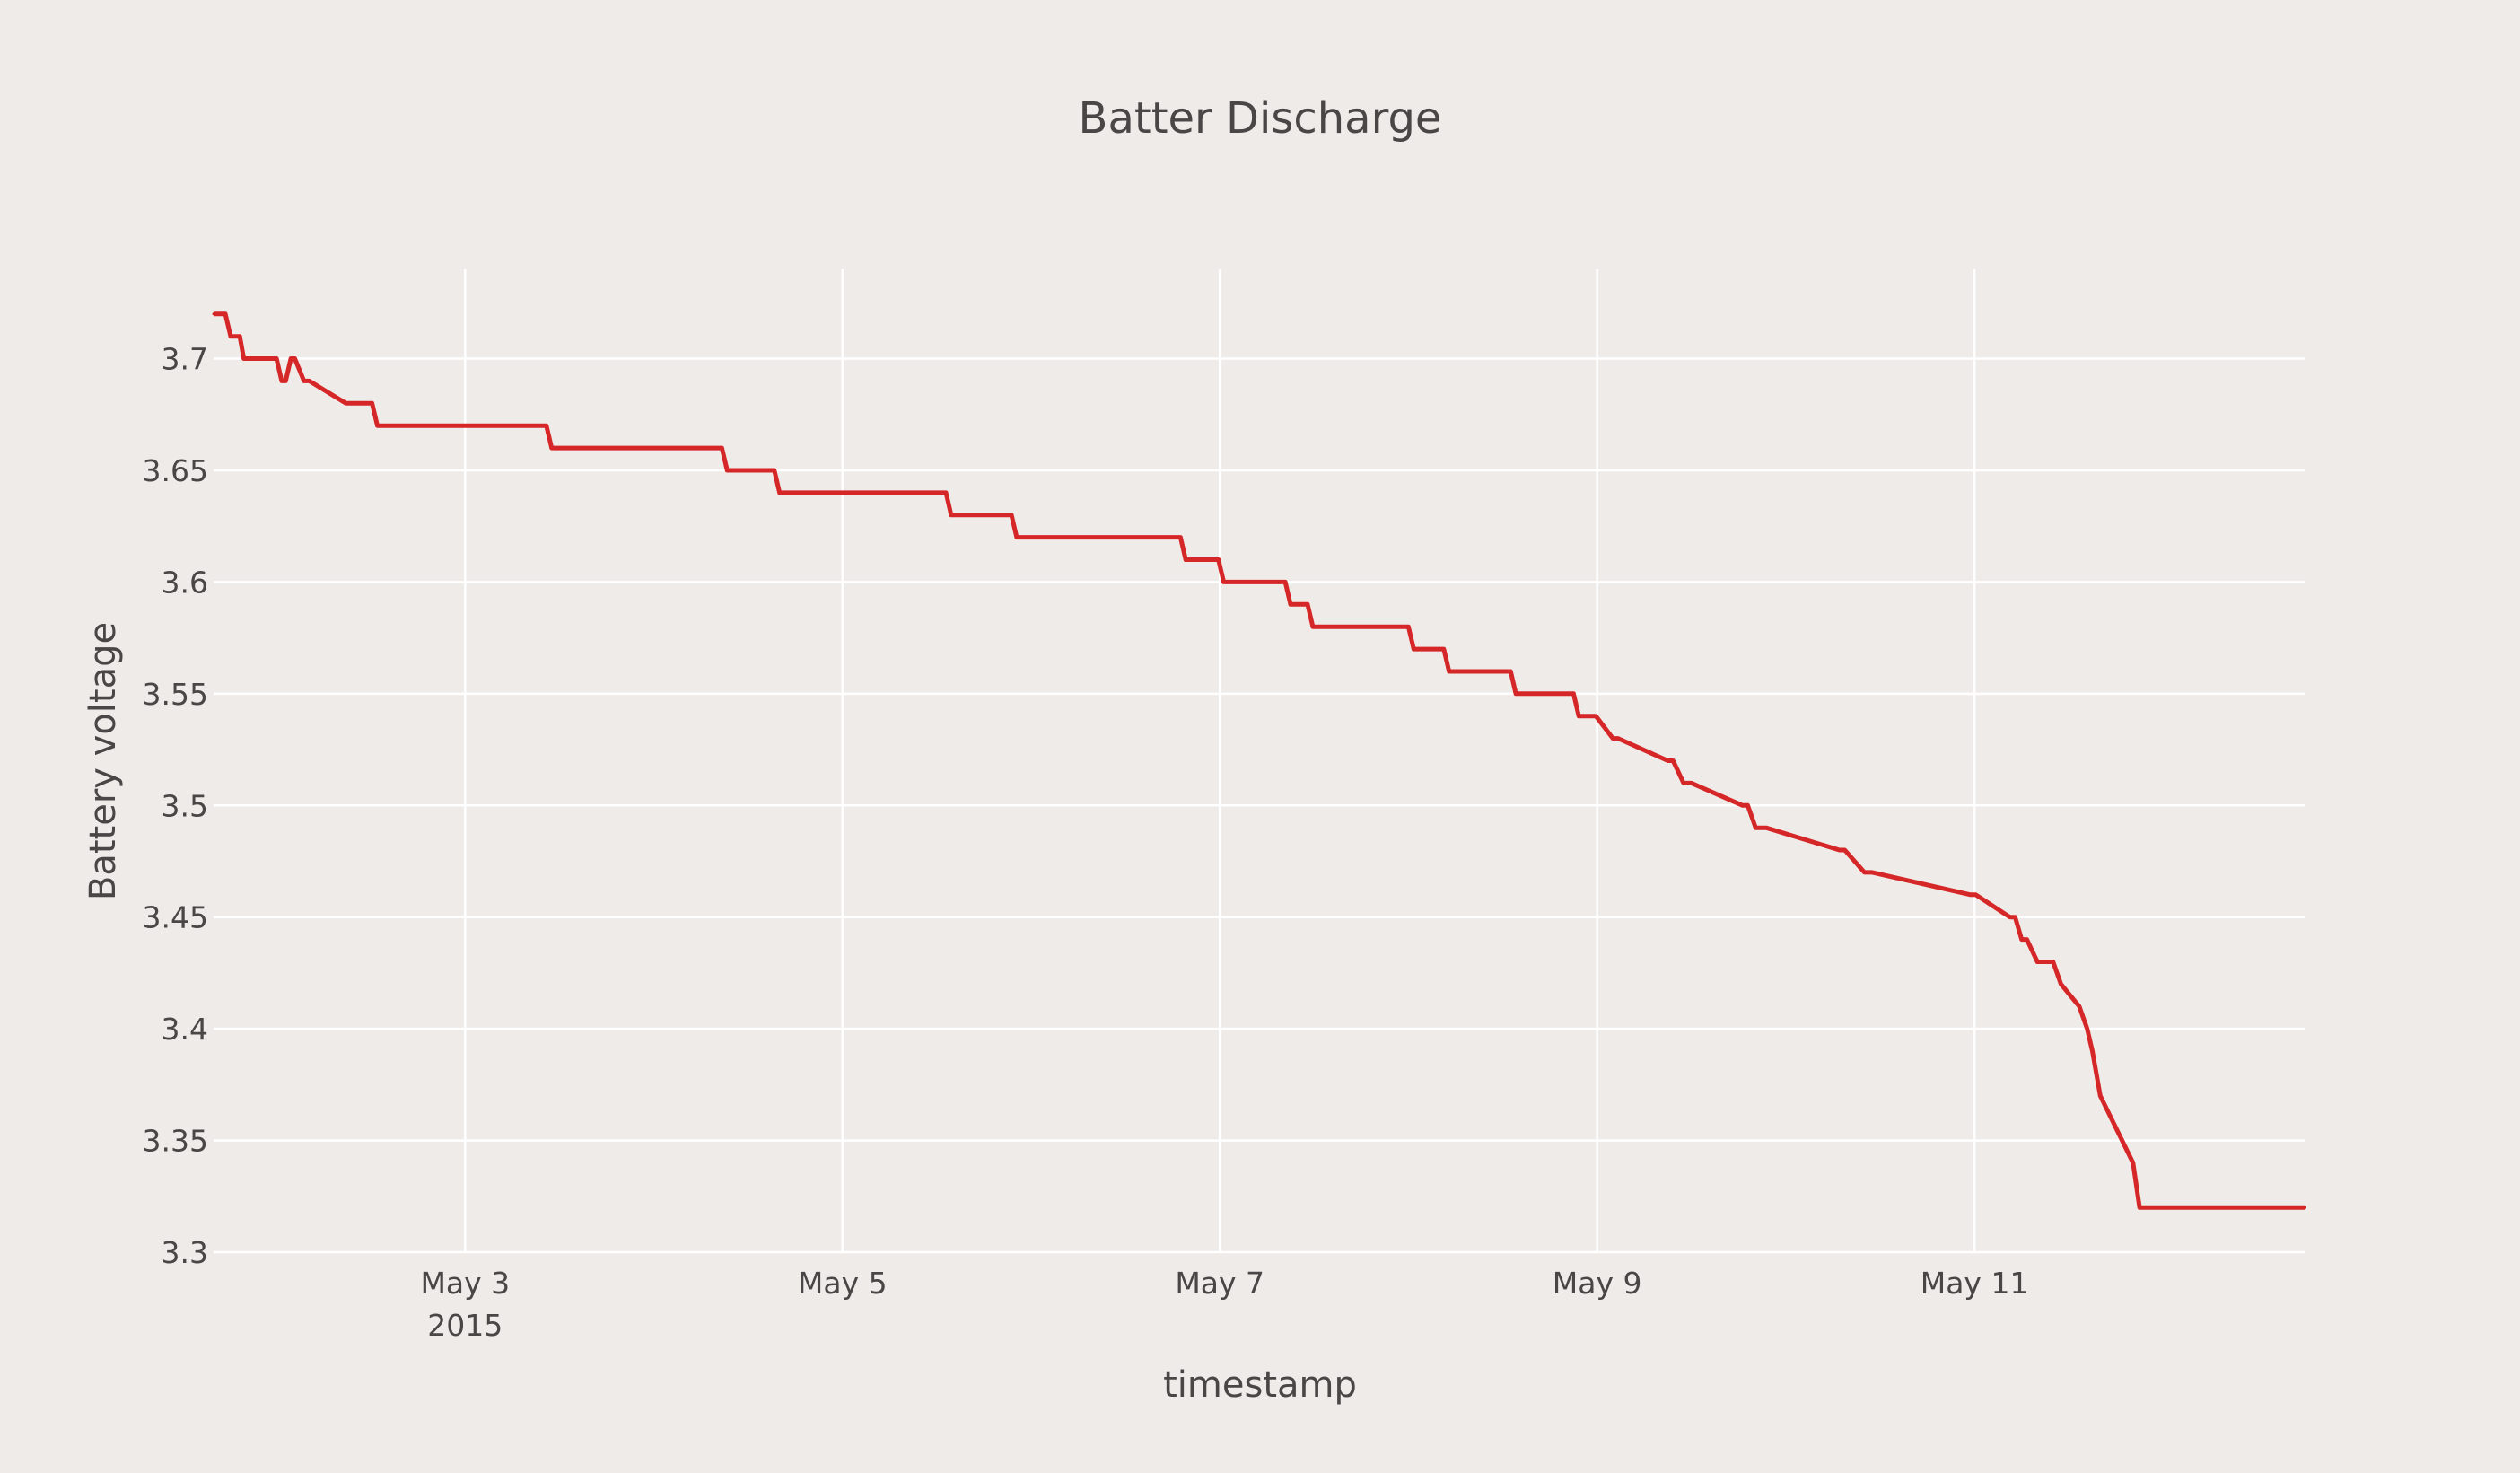 This screenshot has width=2520, height=1473. I want to click on y-tick-label: 3.5, so click(185, 805).